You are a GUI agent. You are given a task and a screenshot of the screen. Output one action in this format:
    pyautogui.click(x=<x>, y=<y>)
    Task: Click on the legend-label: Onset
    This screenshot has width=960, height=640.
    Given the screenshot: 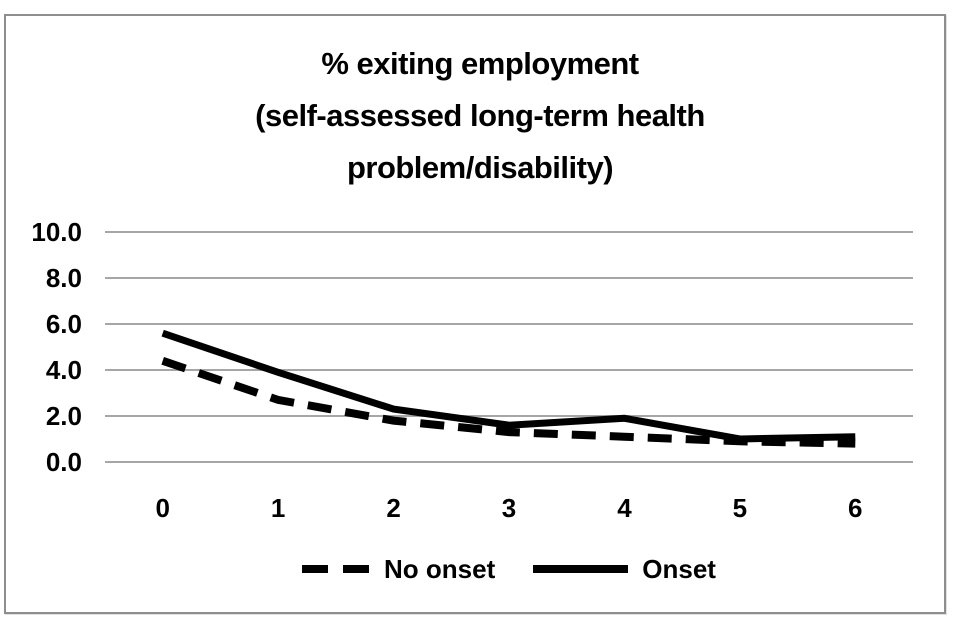 What is the action you would take?
    pyautogui.click(x=679, y=568)
    